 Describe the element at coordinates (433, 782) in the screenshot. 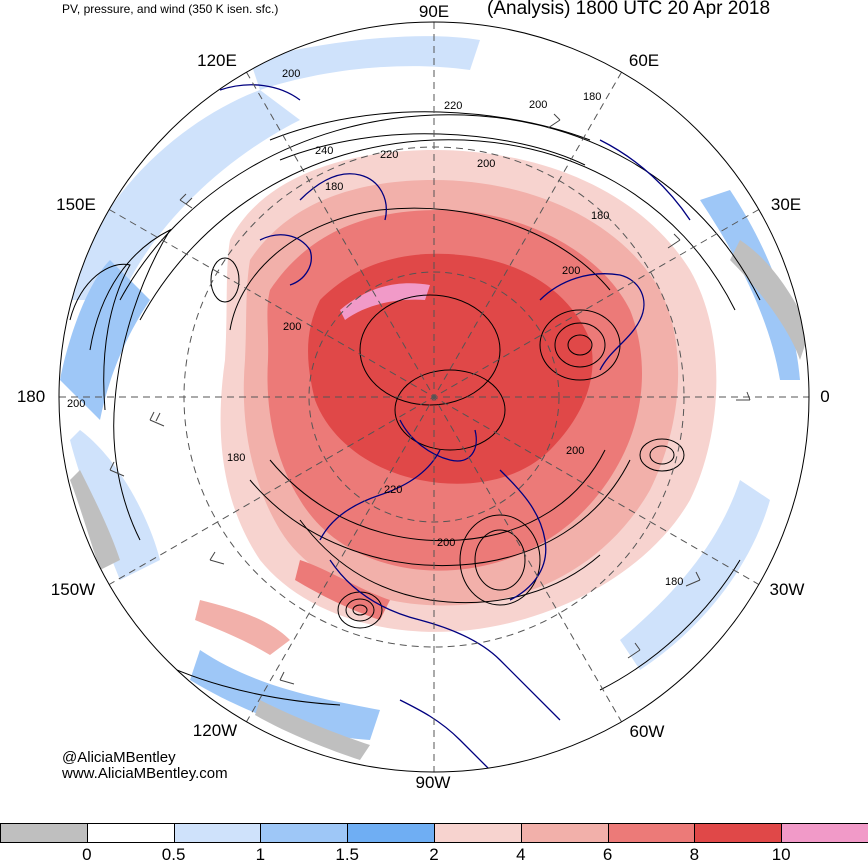

I see `lon-label-90w: 90W` at that location.